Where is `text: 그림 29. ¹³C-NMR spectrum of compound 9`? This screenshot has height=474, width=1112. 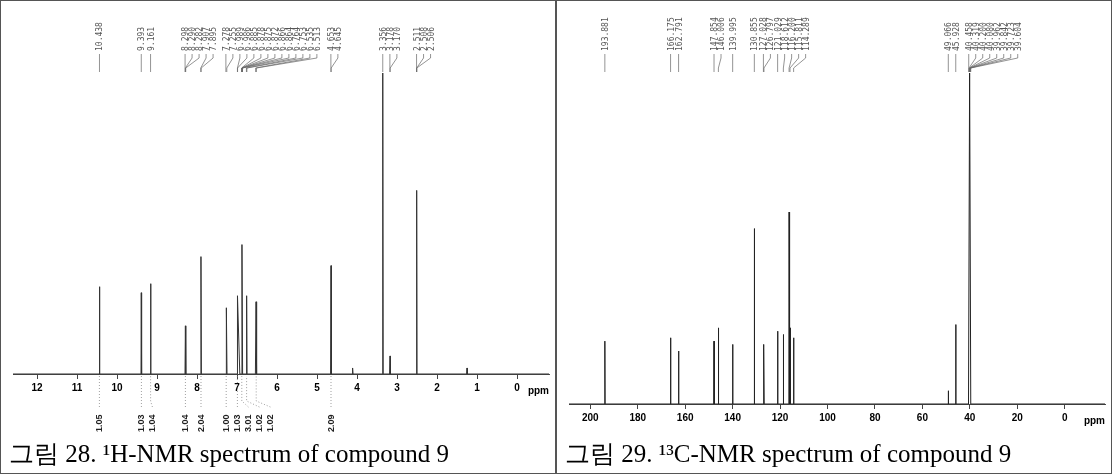
text: 그림 29. ¹³C-NMR spectrum of compound 9 is located at coordinates (788, 454).